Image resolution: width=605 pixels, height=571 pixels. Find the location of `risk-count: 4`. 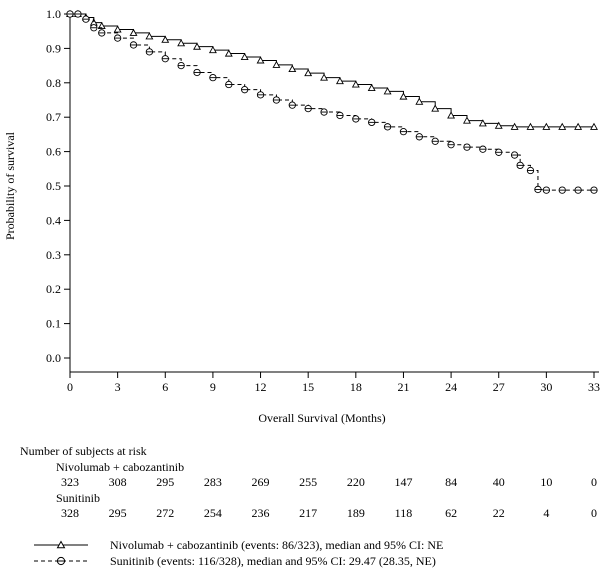

risk-count: 4 is located at coordinates (546, 513).